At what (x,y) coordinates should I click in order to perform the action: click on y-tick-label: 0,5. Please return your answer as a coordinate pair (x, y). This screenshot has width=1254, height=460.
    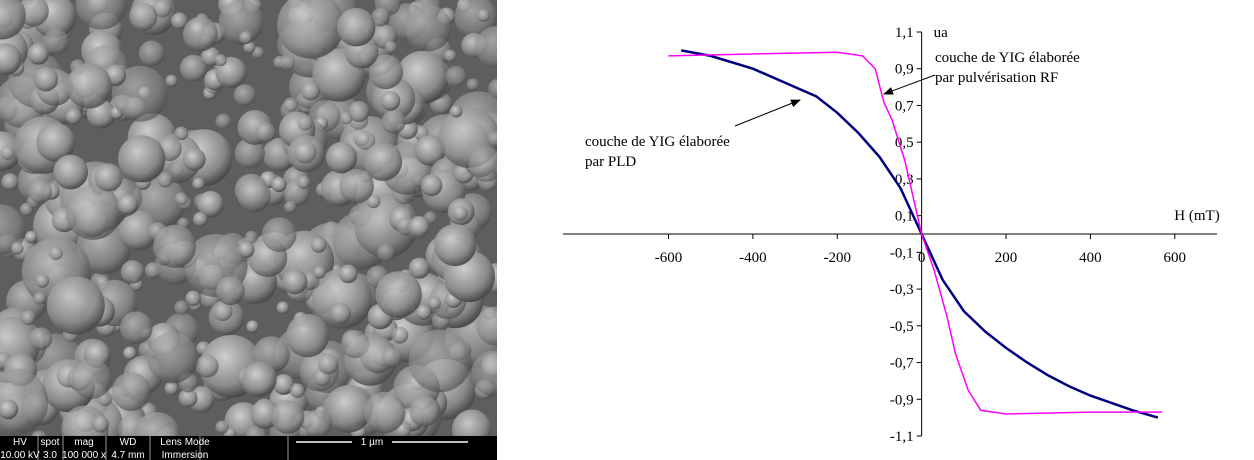
    Looking at the image, I should click on (904, 143).